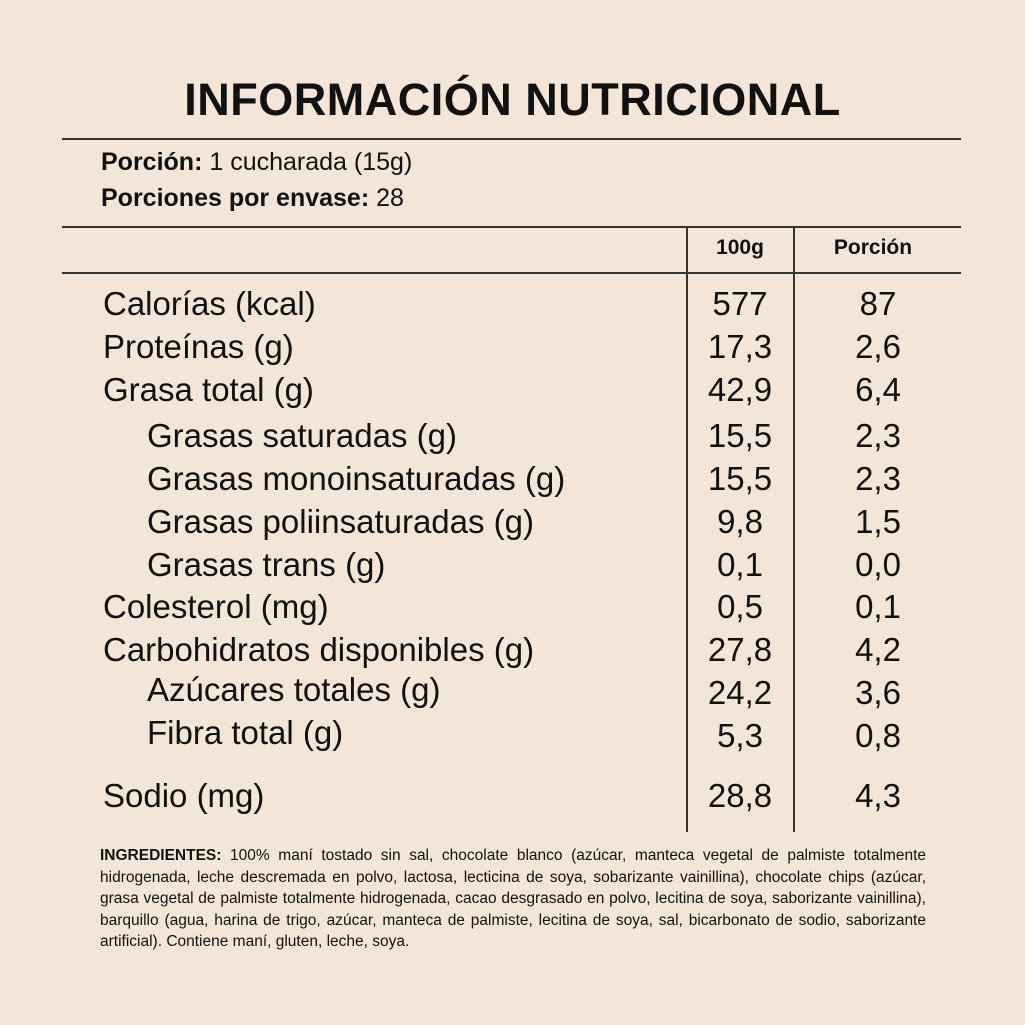  I want to click on serving-size-value: 1 cucharada (15g), so click(311, 162).